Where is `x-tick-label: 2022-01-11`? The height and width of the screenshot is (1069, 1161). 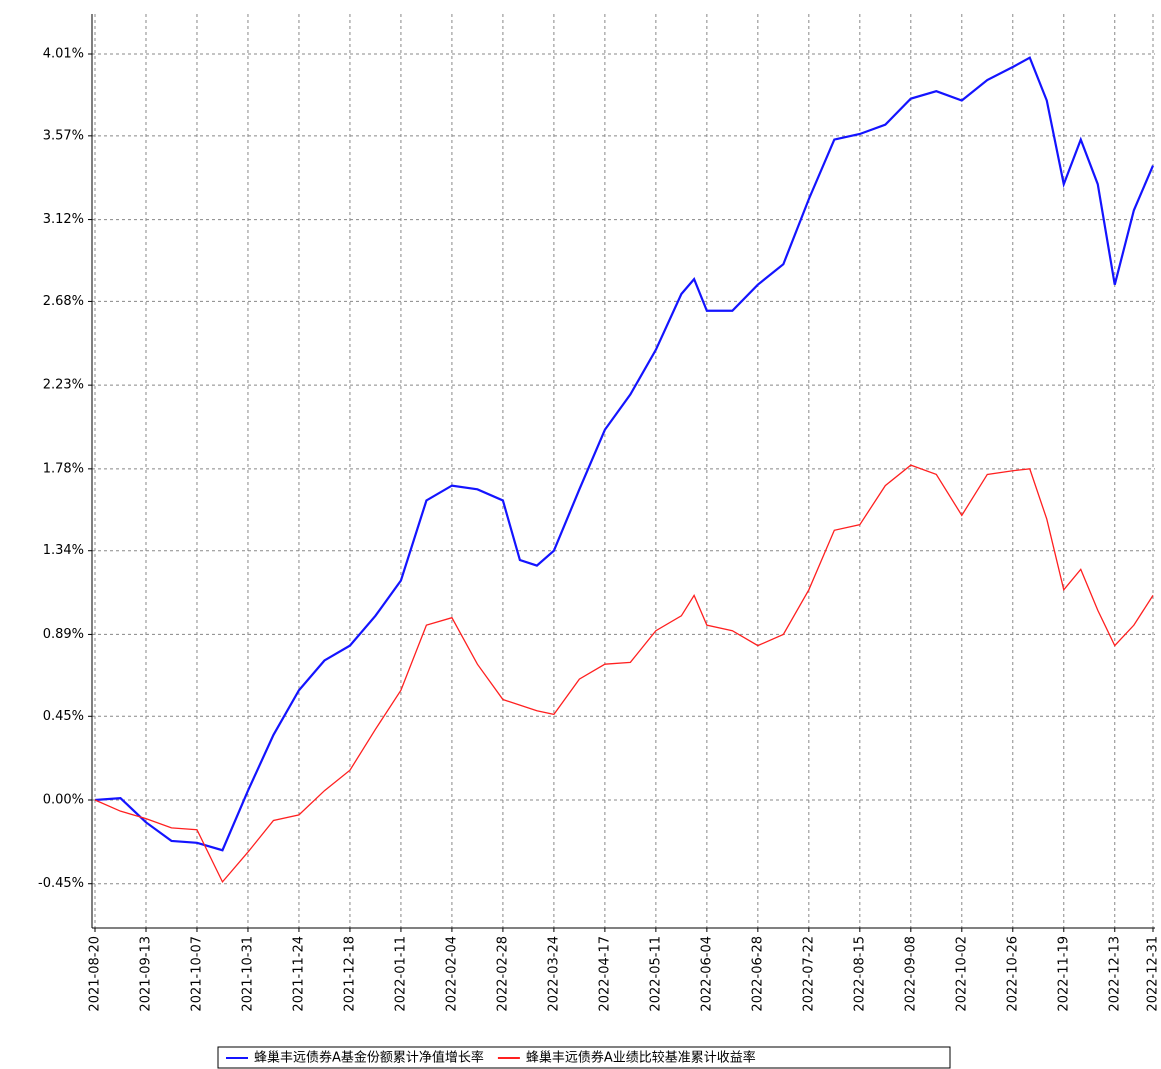 x-tick-label: 2022-01-11 is located at coordinates (400, 974).